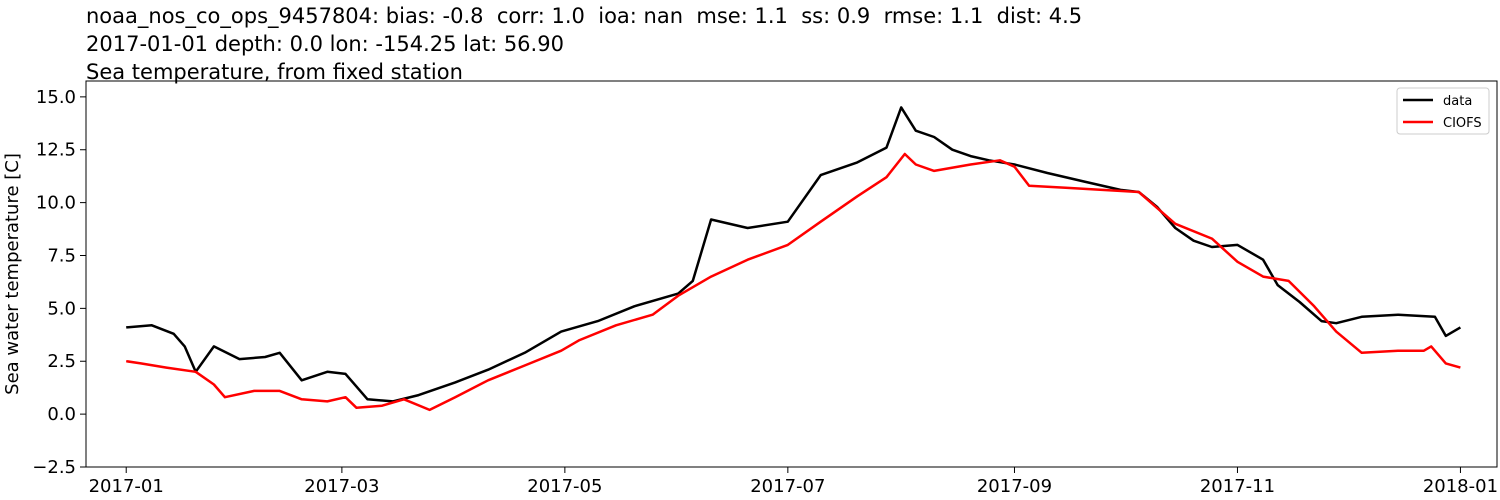 The image size is (1500, 500). What do you see at coordinates (59, 282) in the screenshot?
I see `y-axis: −2.5 0.0 2.5 5.0 7.5 10.0 12.5 15.0` at bounding box center [59, 282].